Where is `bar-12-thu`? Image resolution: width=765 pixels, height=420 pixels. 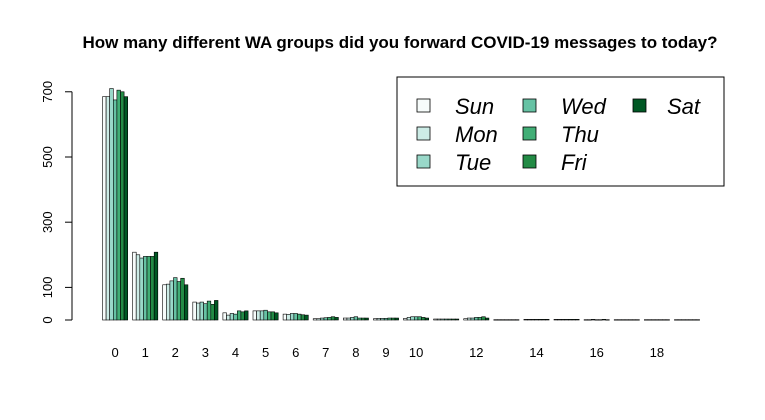 bar-12-thu is located at coordinates (480, 319).